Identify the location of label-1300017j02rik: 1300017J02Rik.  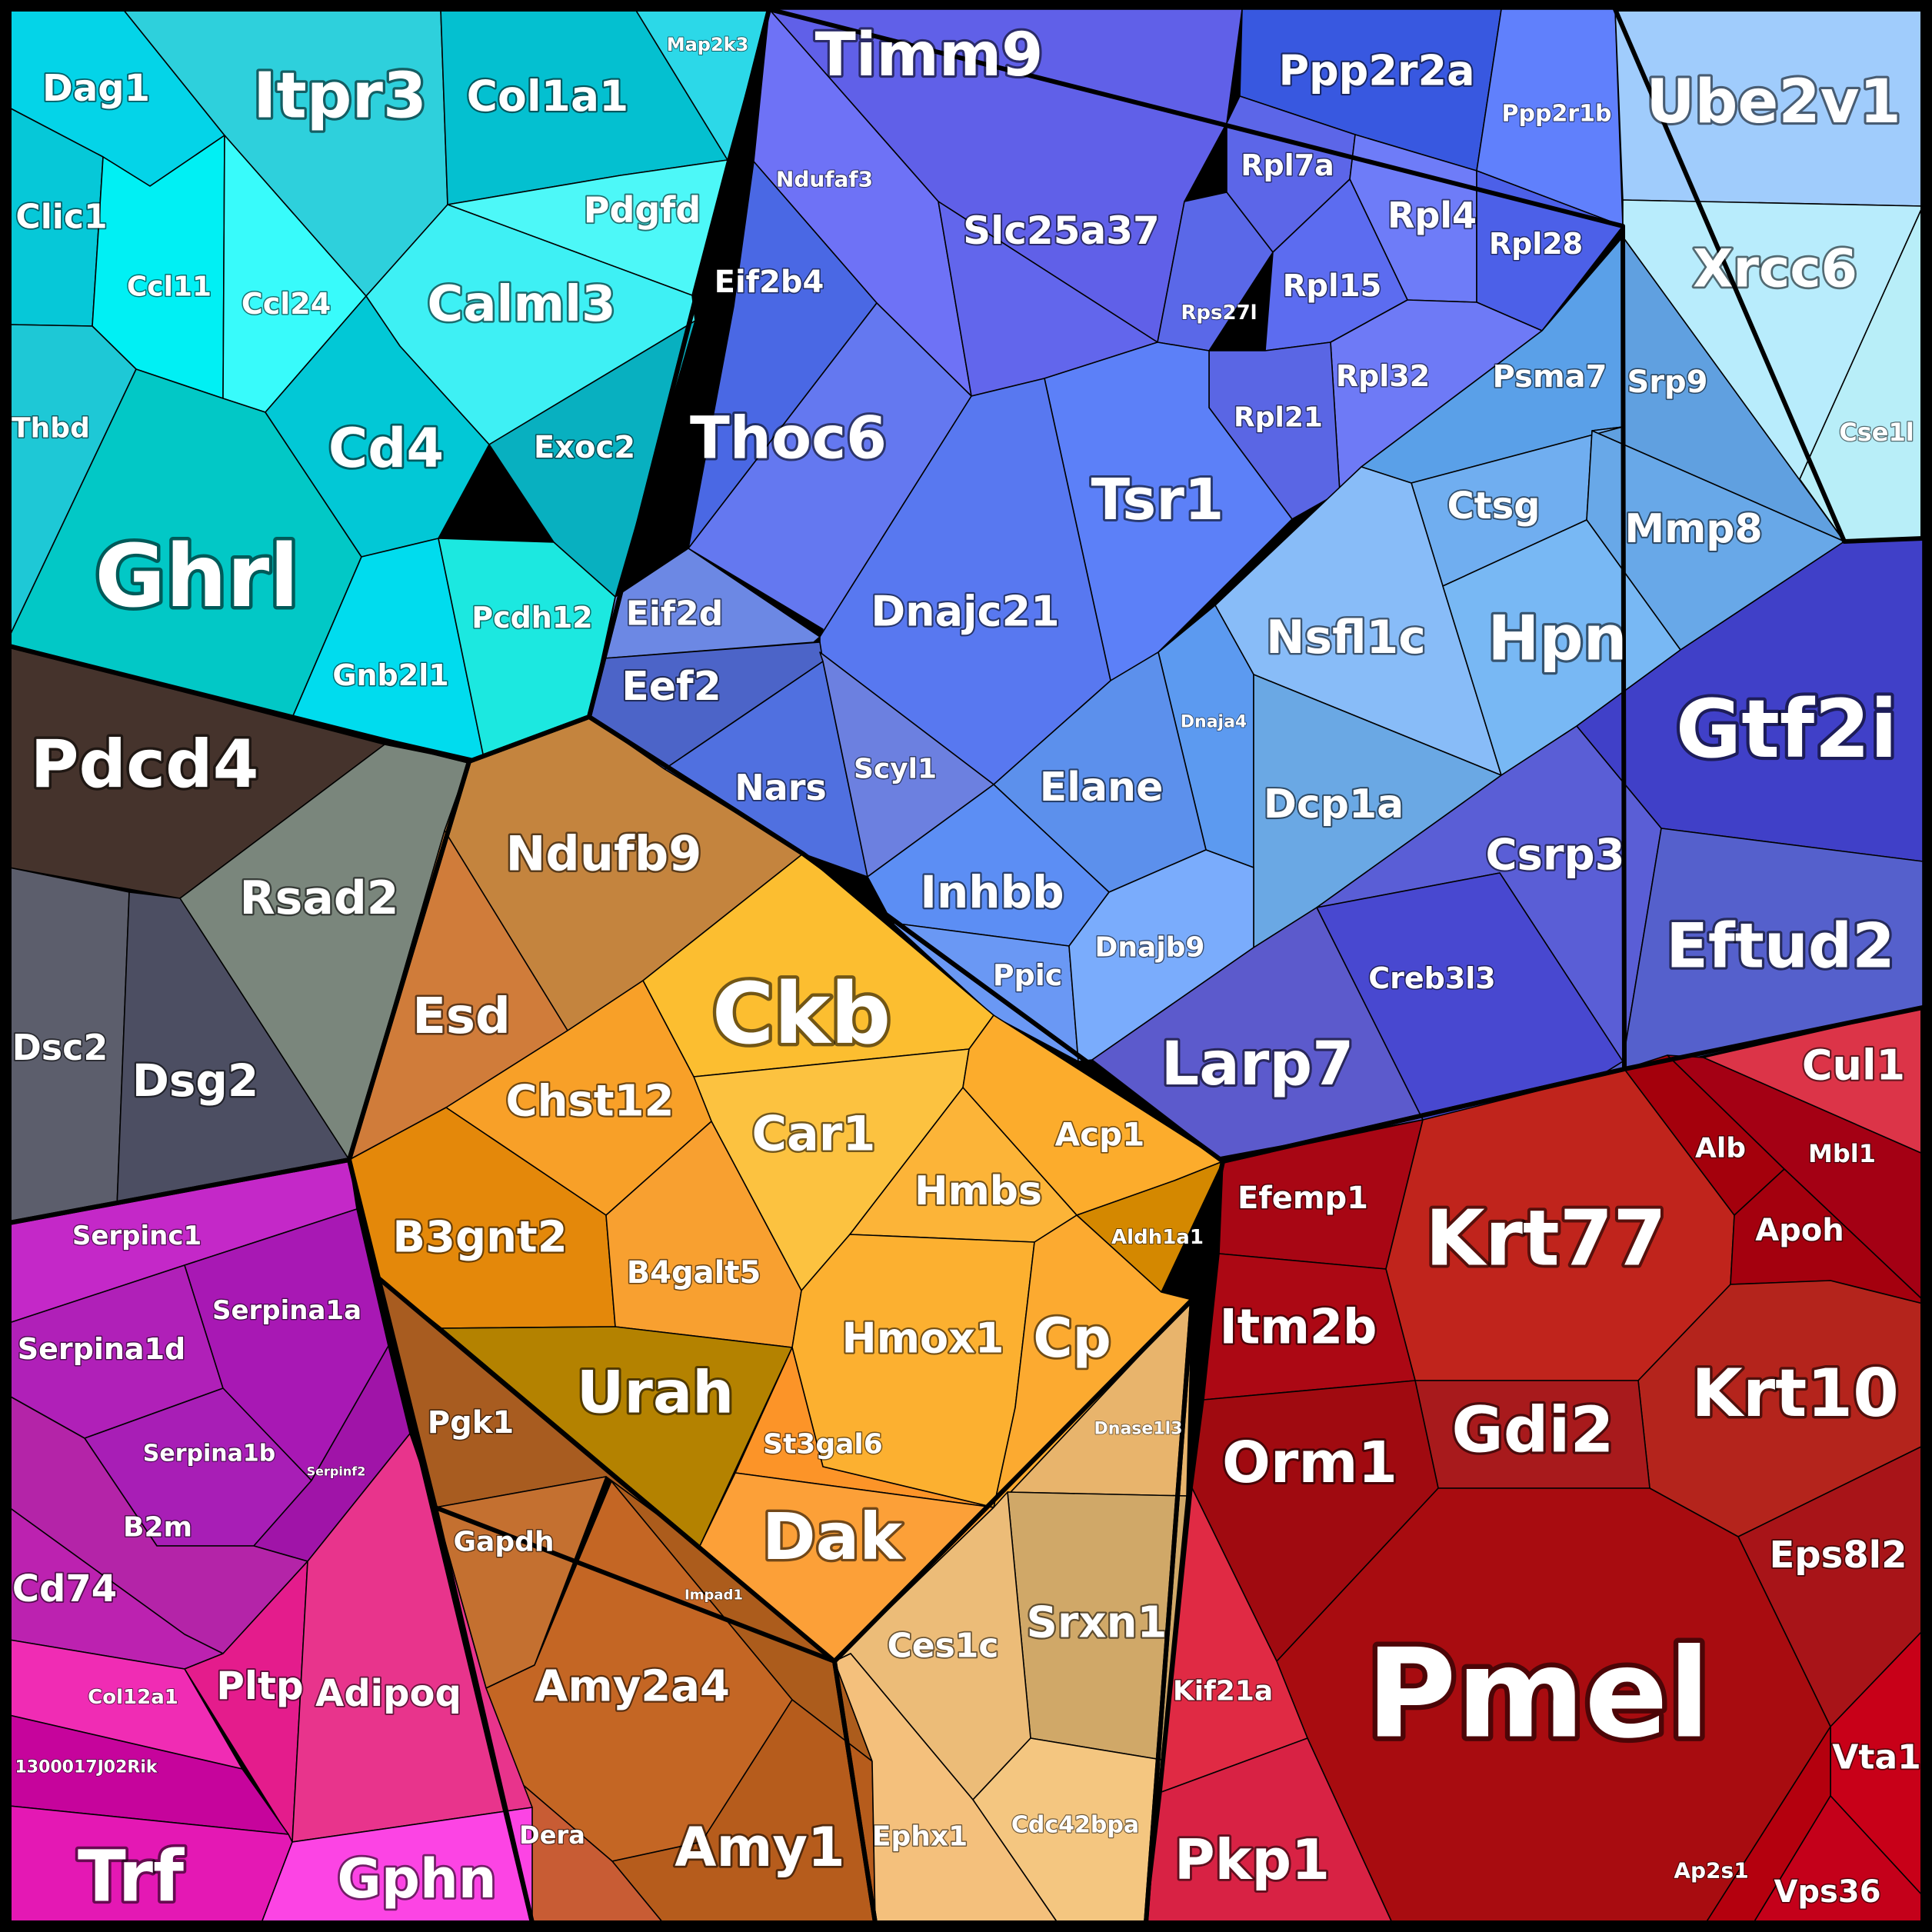
(86, 1767).